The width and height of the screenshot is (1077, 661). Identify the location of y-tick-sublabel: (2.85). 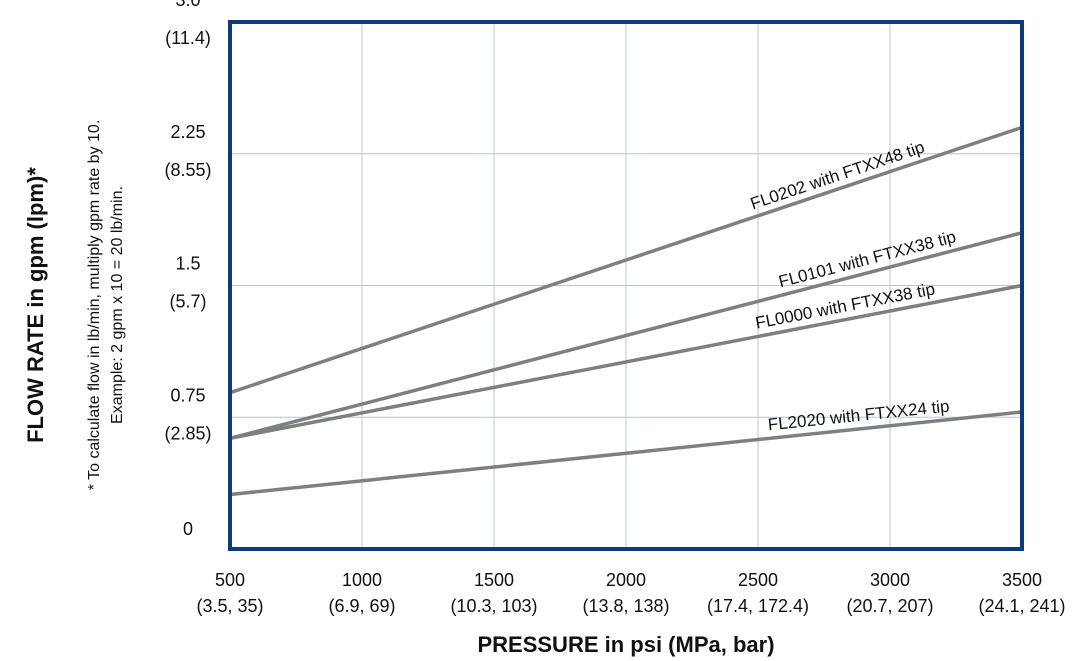
(187, 433).